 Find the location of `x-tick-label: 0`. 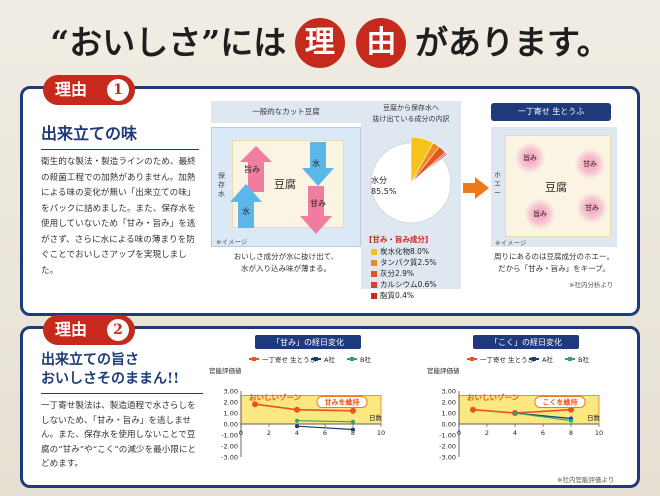

x-tick-label: 0 is located at coordinates (241, 433).